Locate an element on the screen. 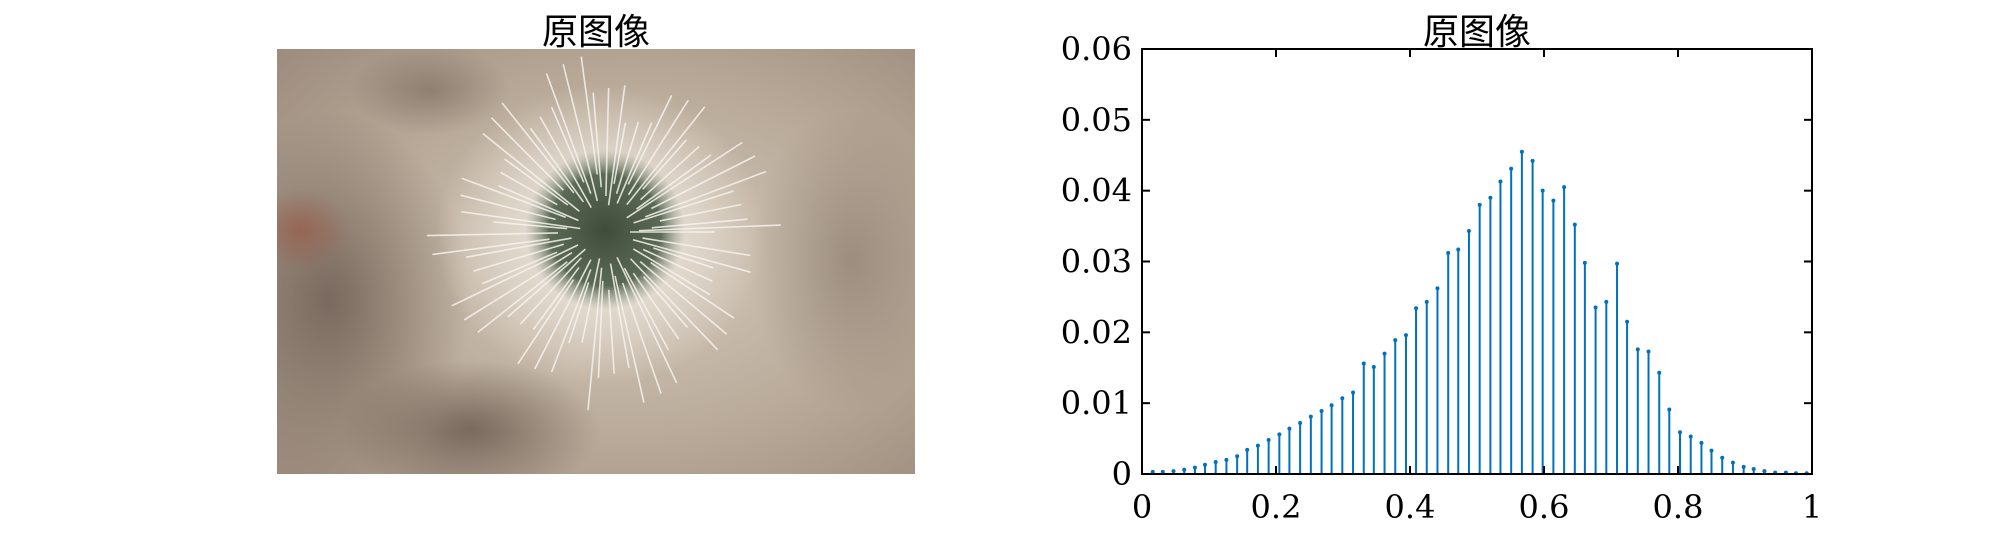 This screenshot has width=2000, height=533. x-tick-label: 0.6 is located at coordinates (1544, 507).